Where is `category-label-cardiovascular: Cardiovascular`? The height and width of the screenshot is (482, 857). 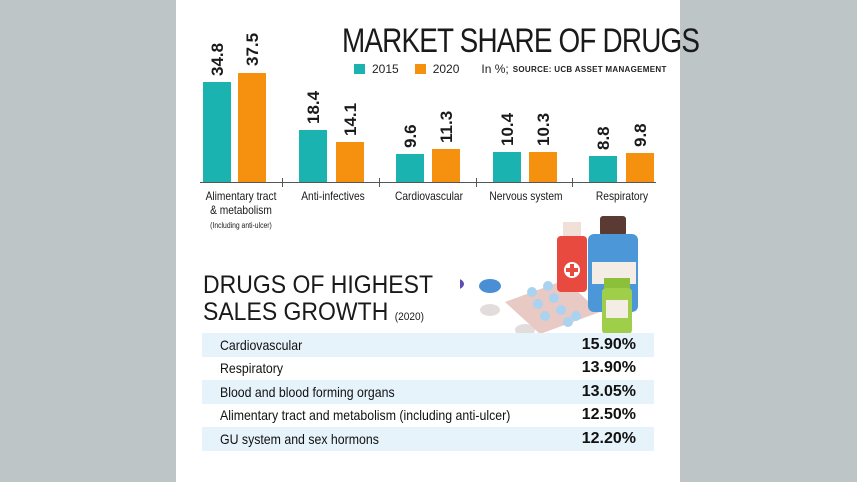
category-label-cardiovascular: Cardiovascular is located at coordinates (429, 196).